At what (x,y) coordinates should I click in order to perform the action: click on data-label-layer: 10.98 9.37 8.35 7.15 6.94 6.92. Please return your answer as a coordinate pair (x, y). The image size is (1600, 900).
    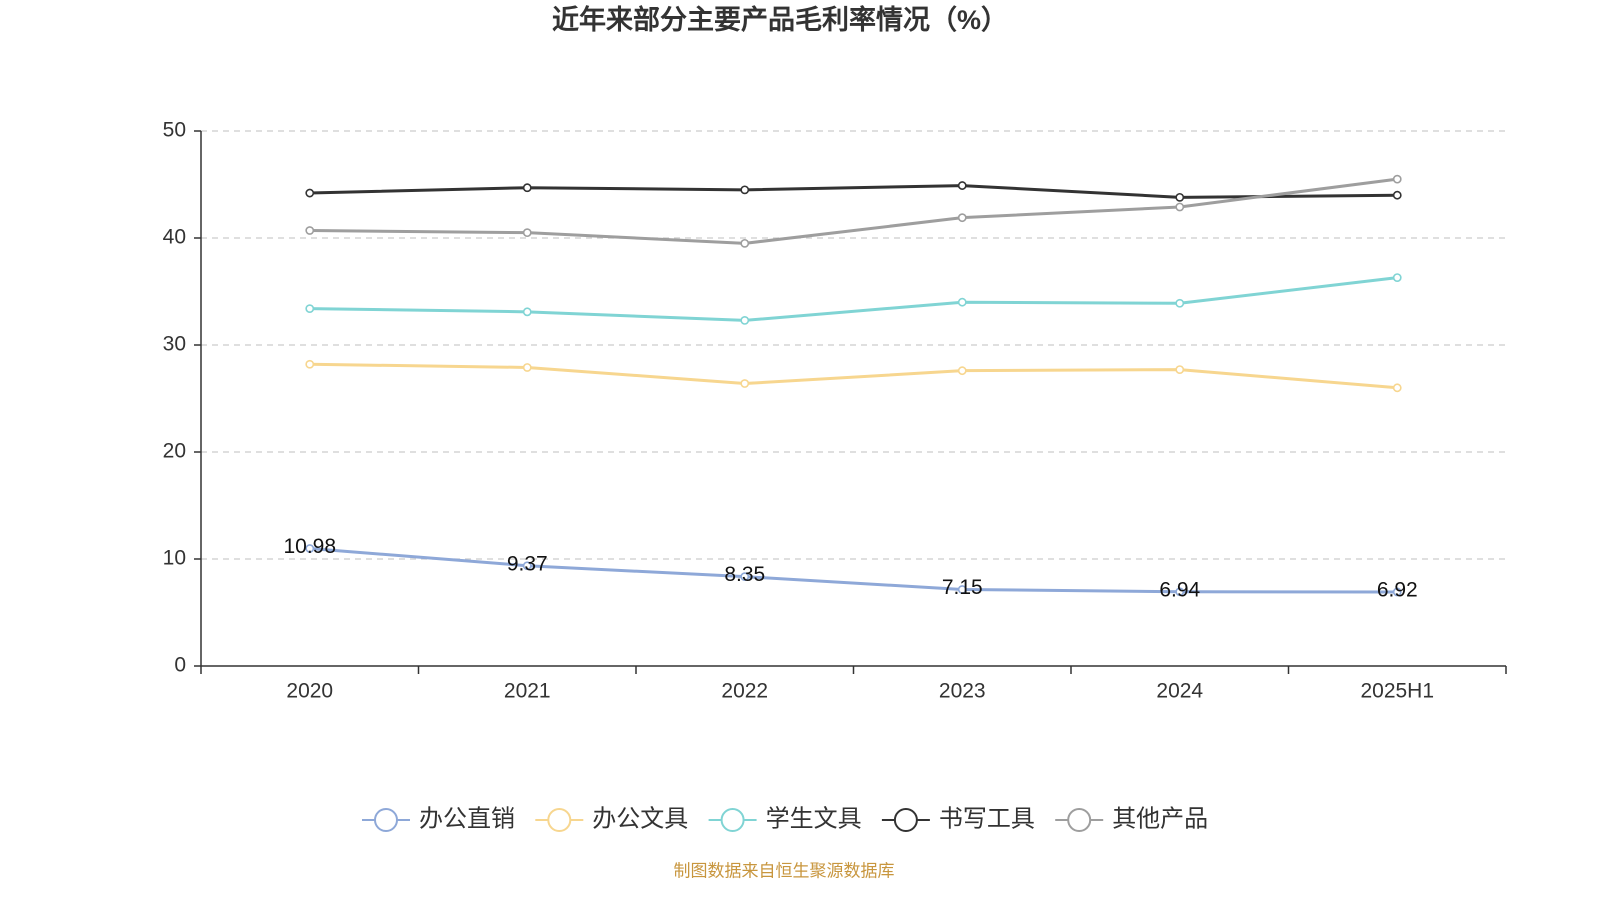
    Looking at the image, I should click on (850, 568).